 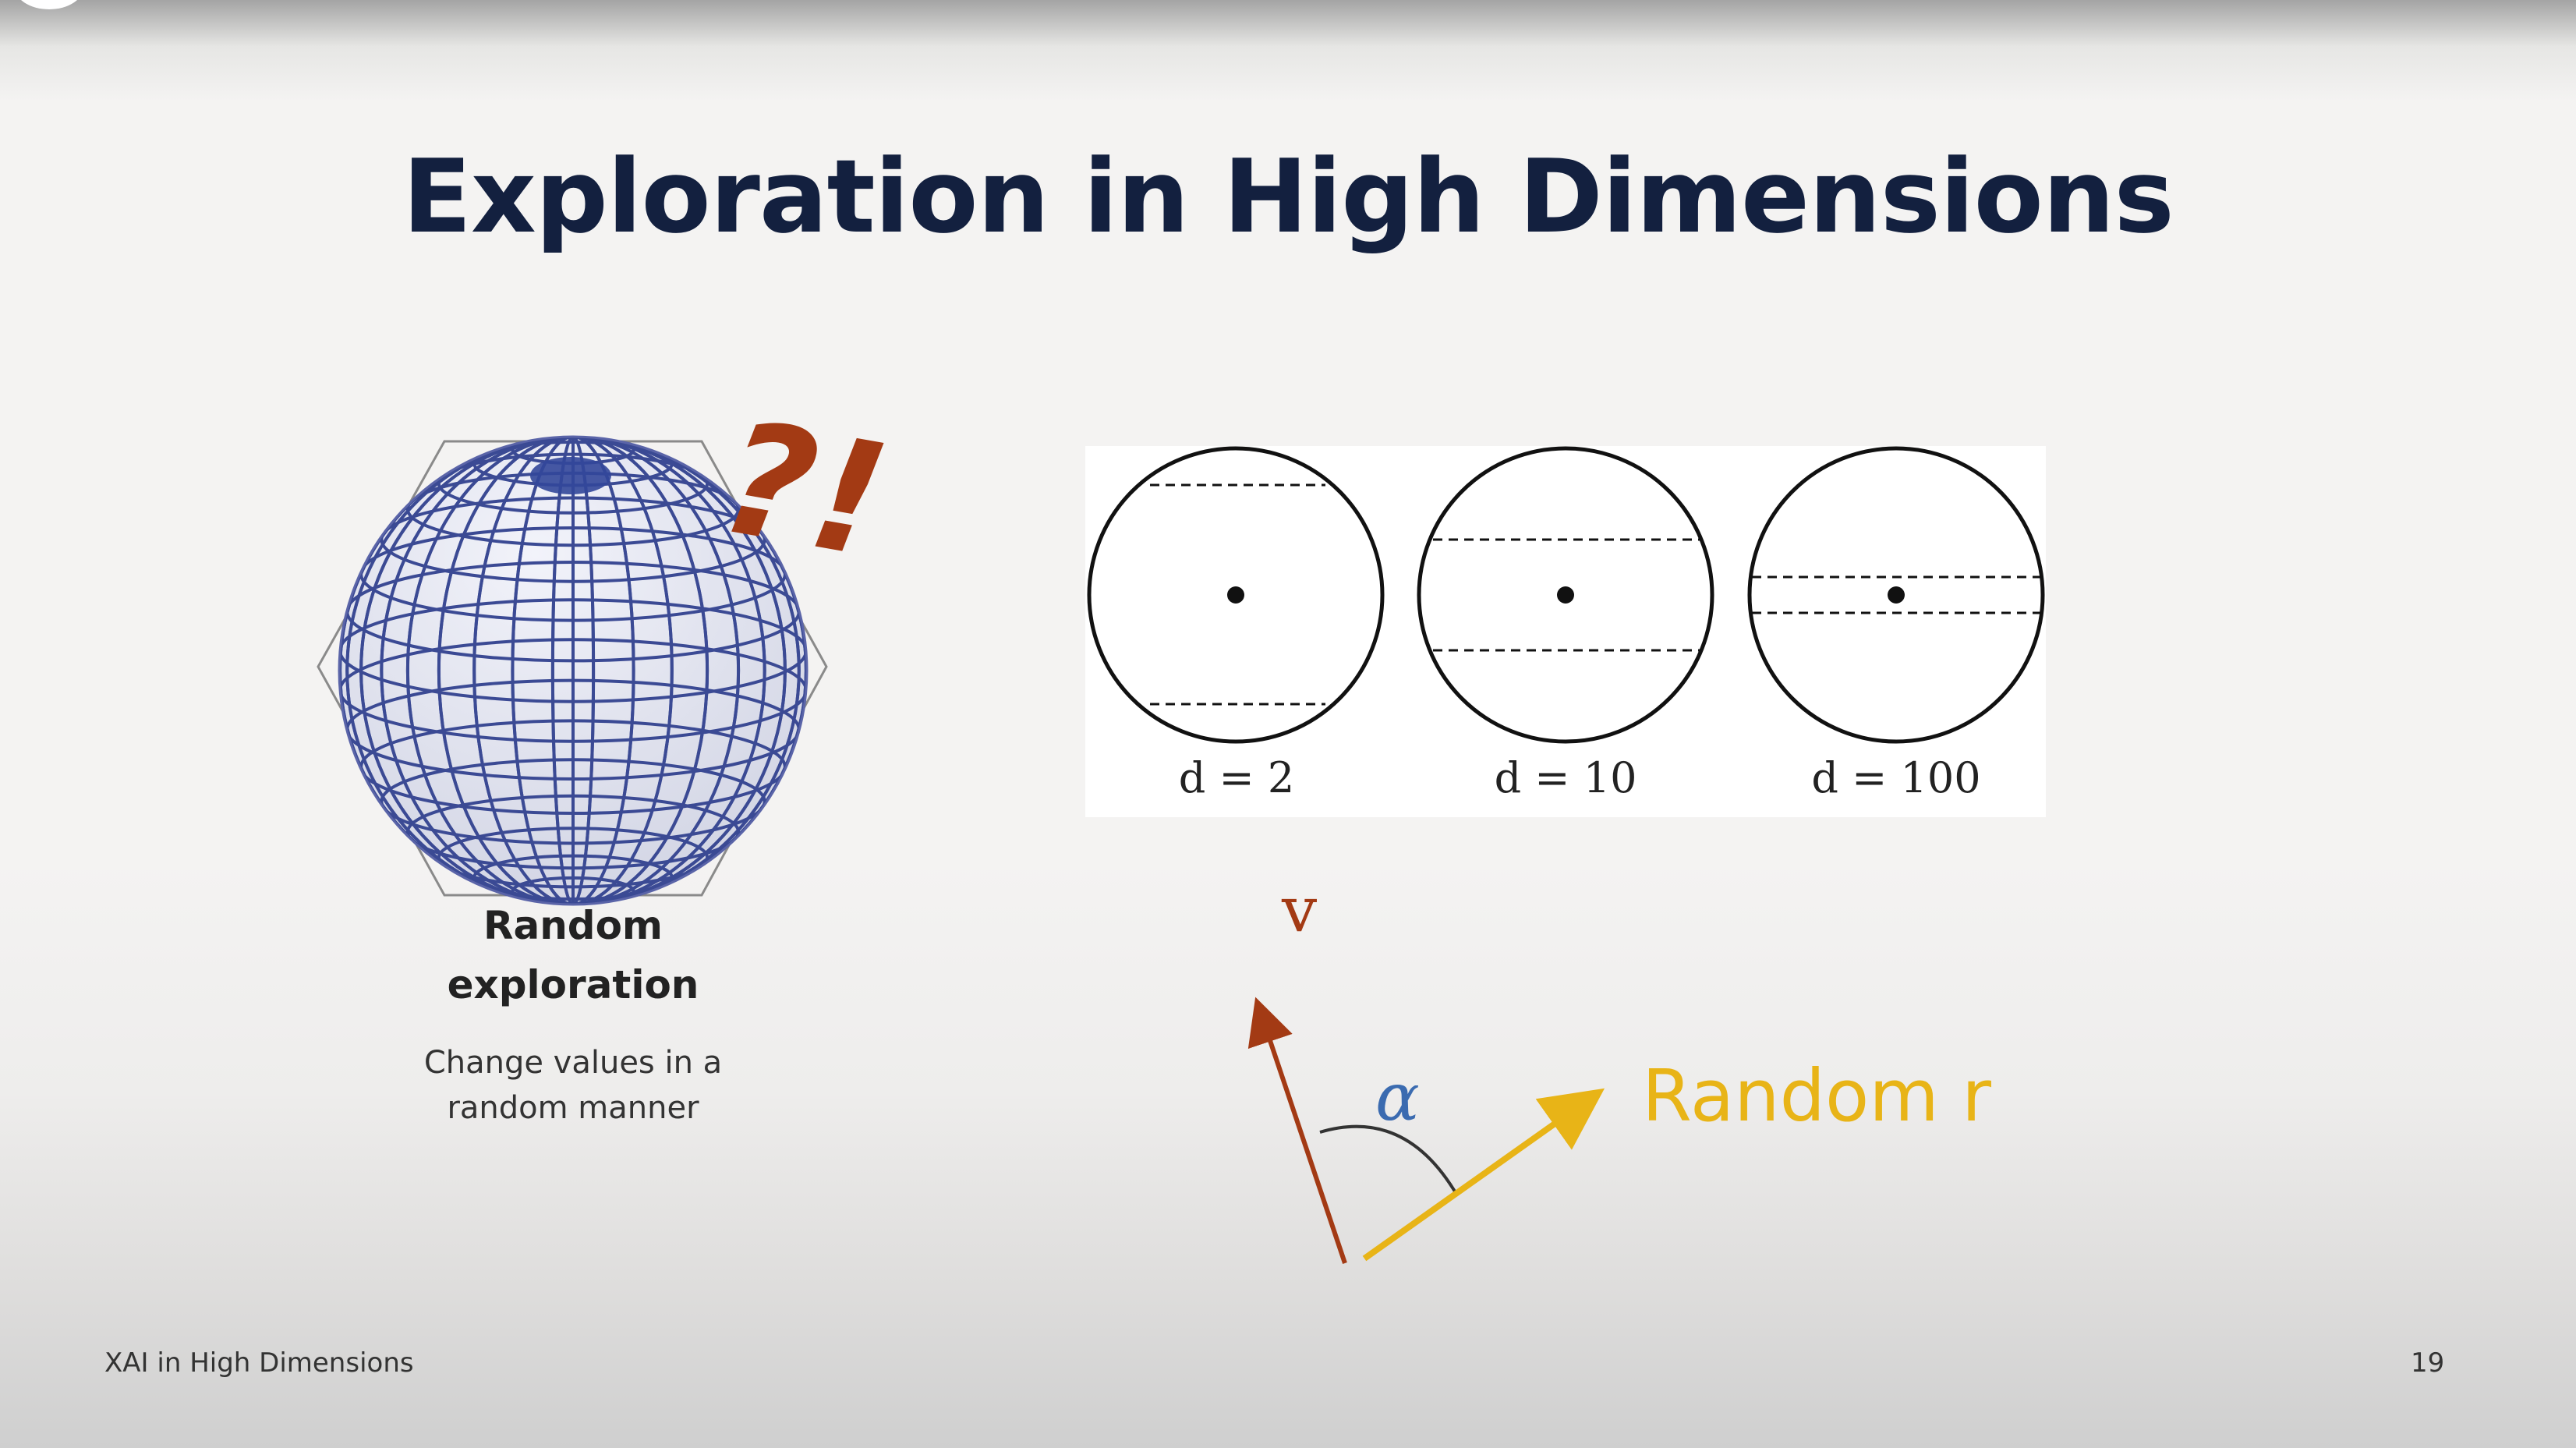 I want to click on question-exclamation-mark: ?!, so click(x=804, y=490).